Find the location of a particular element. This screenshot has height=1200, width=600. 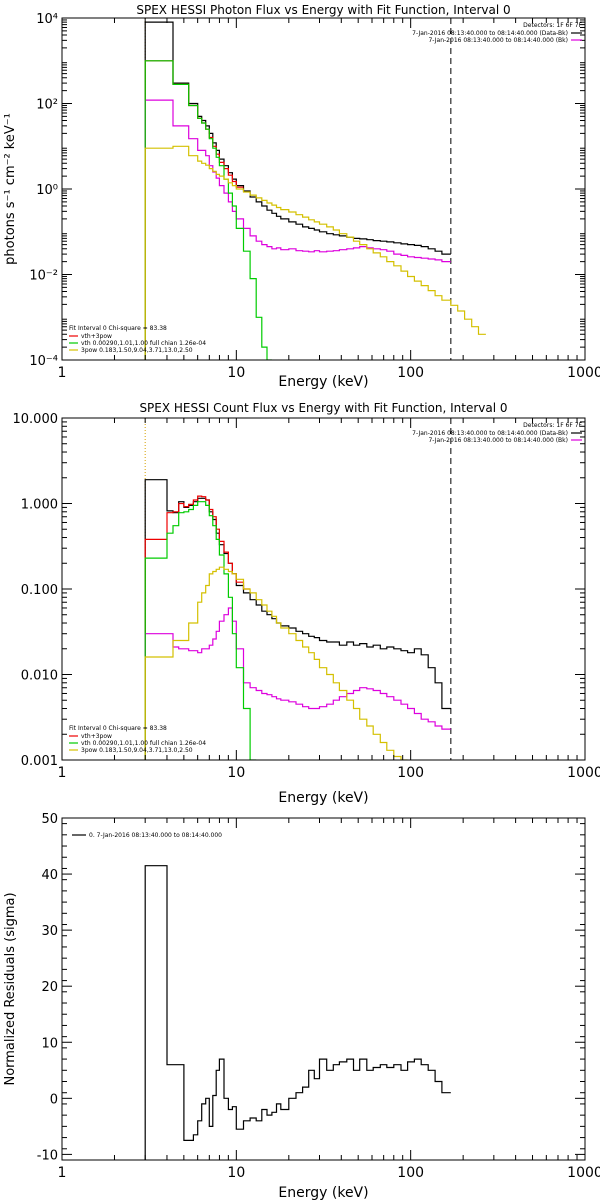

y-tick-label: 1.000 is located at coordinates (39, 505).